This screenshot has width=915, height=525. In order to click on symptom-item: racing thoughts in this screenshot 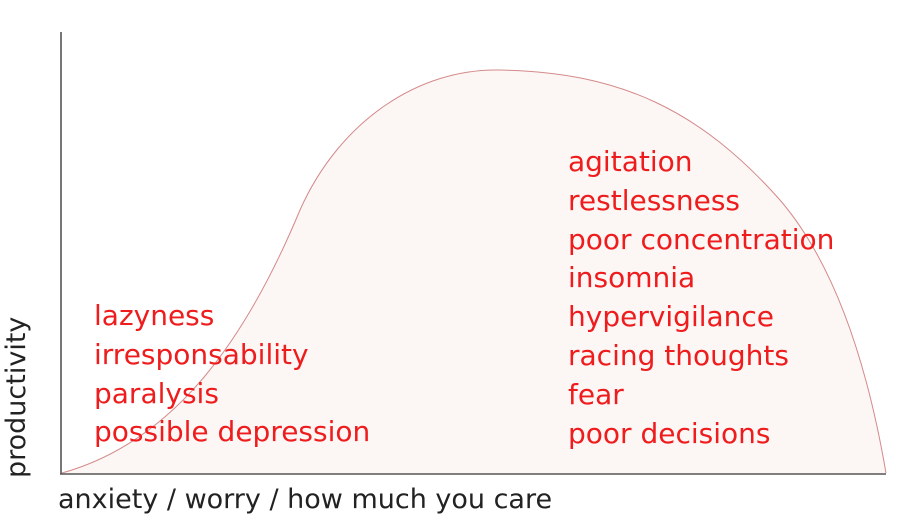, I will do `click(678, 355)`.